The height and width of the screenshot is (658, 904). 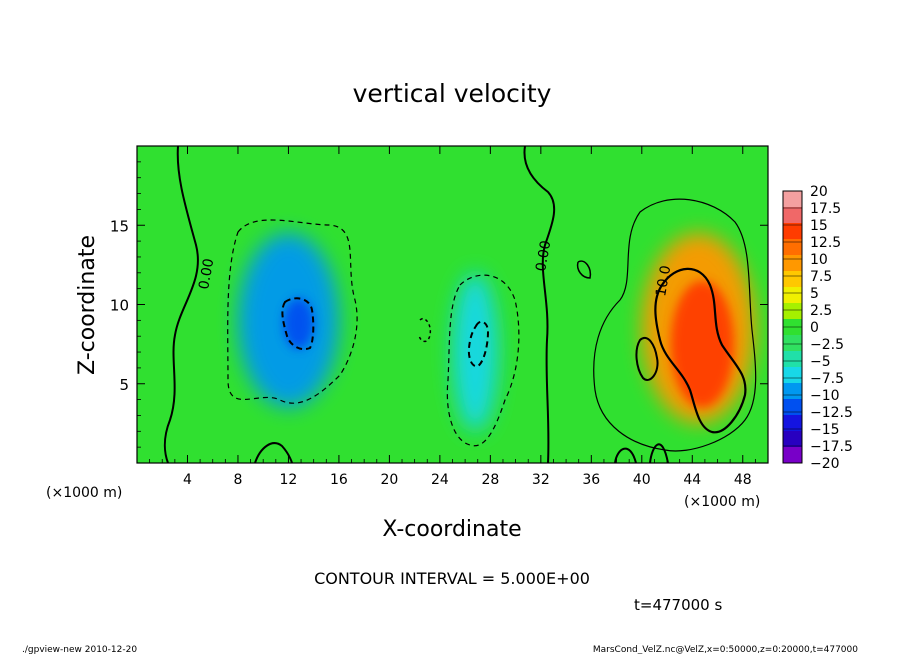 What do you see at coordinates (237, 480) in the screenshot?
I see `x-tick-label: 8` at bounding box center [237, 480].